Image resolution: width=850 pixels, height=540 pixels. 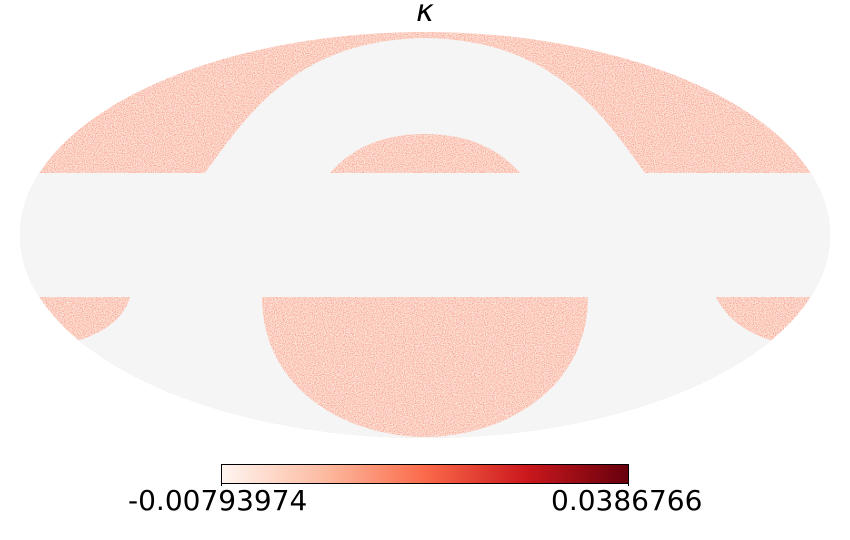 I want to click on colorbar-gradient, so click(x=425, y=474).